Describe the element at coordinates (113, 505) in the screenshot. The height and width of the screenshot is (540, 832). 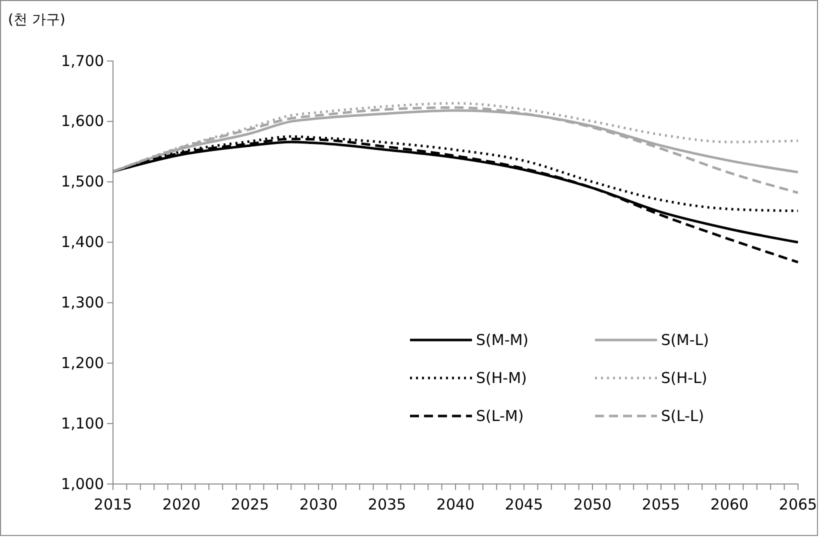
I see `x-tick-label: 2015` at that location.